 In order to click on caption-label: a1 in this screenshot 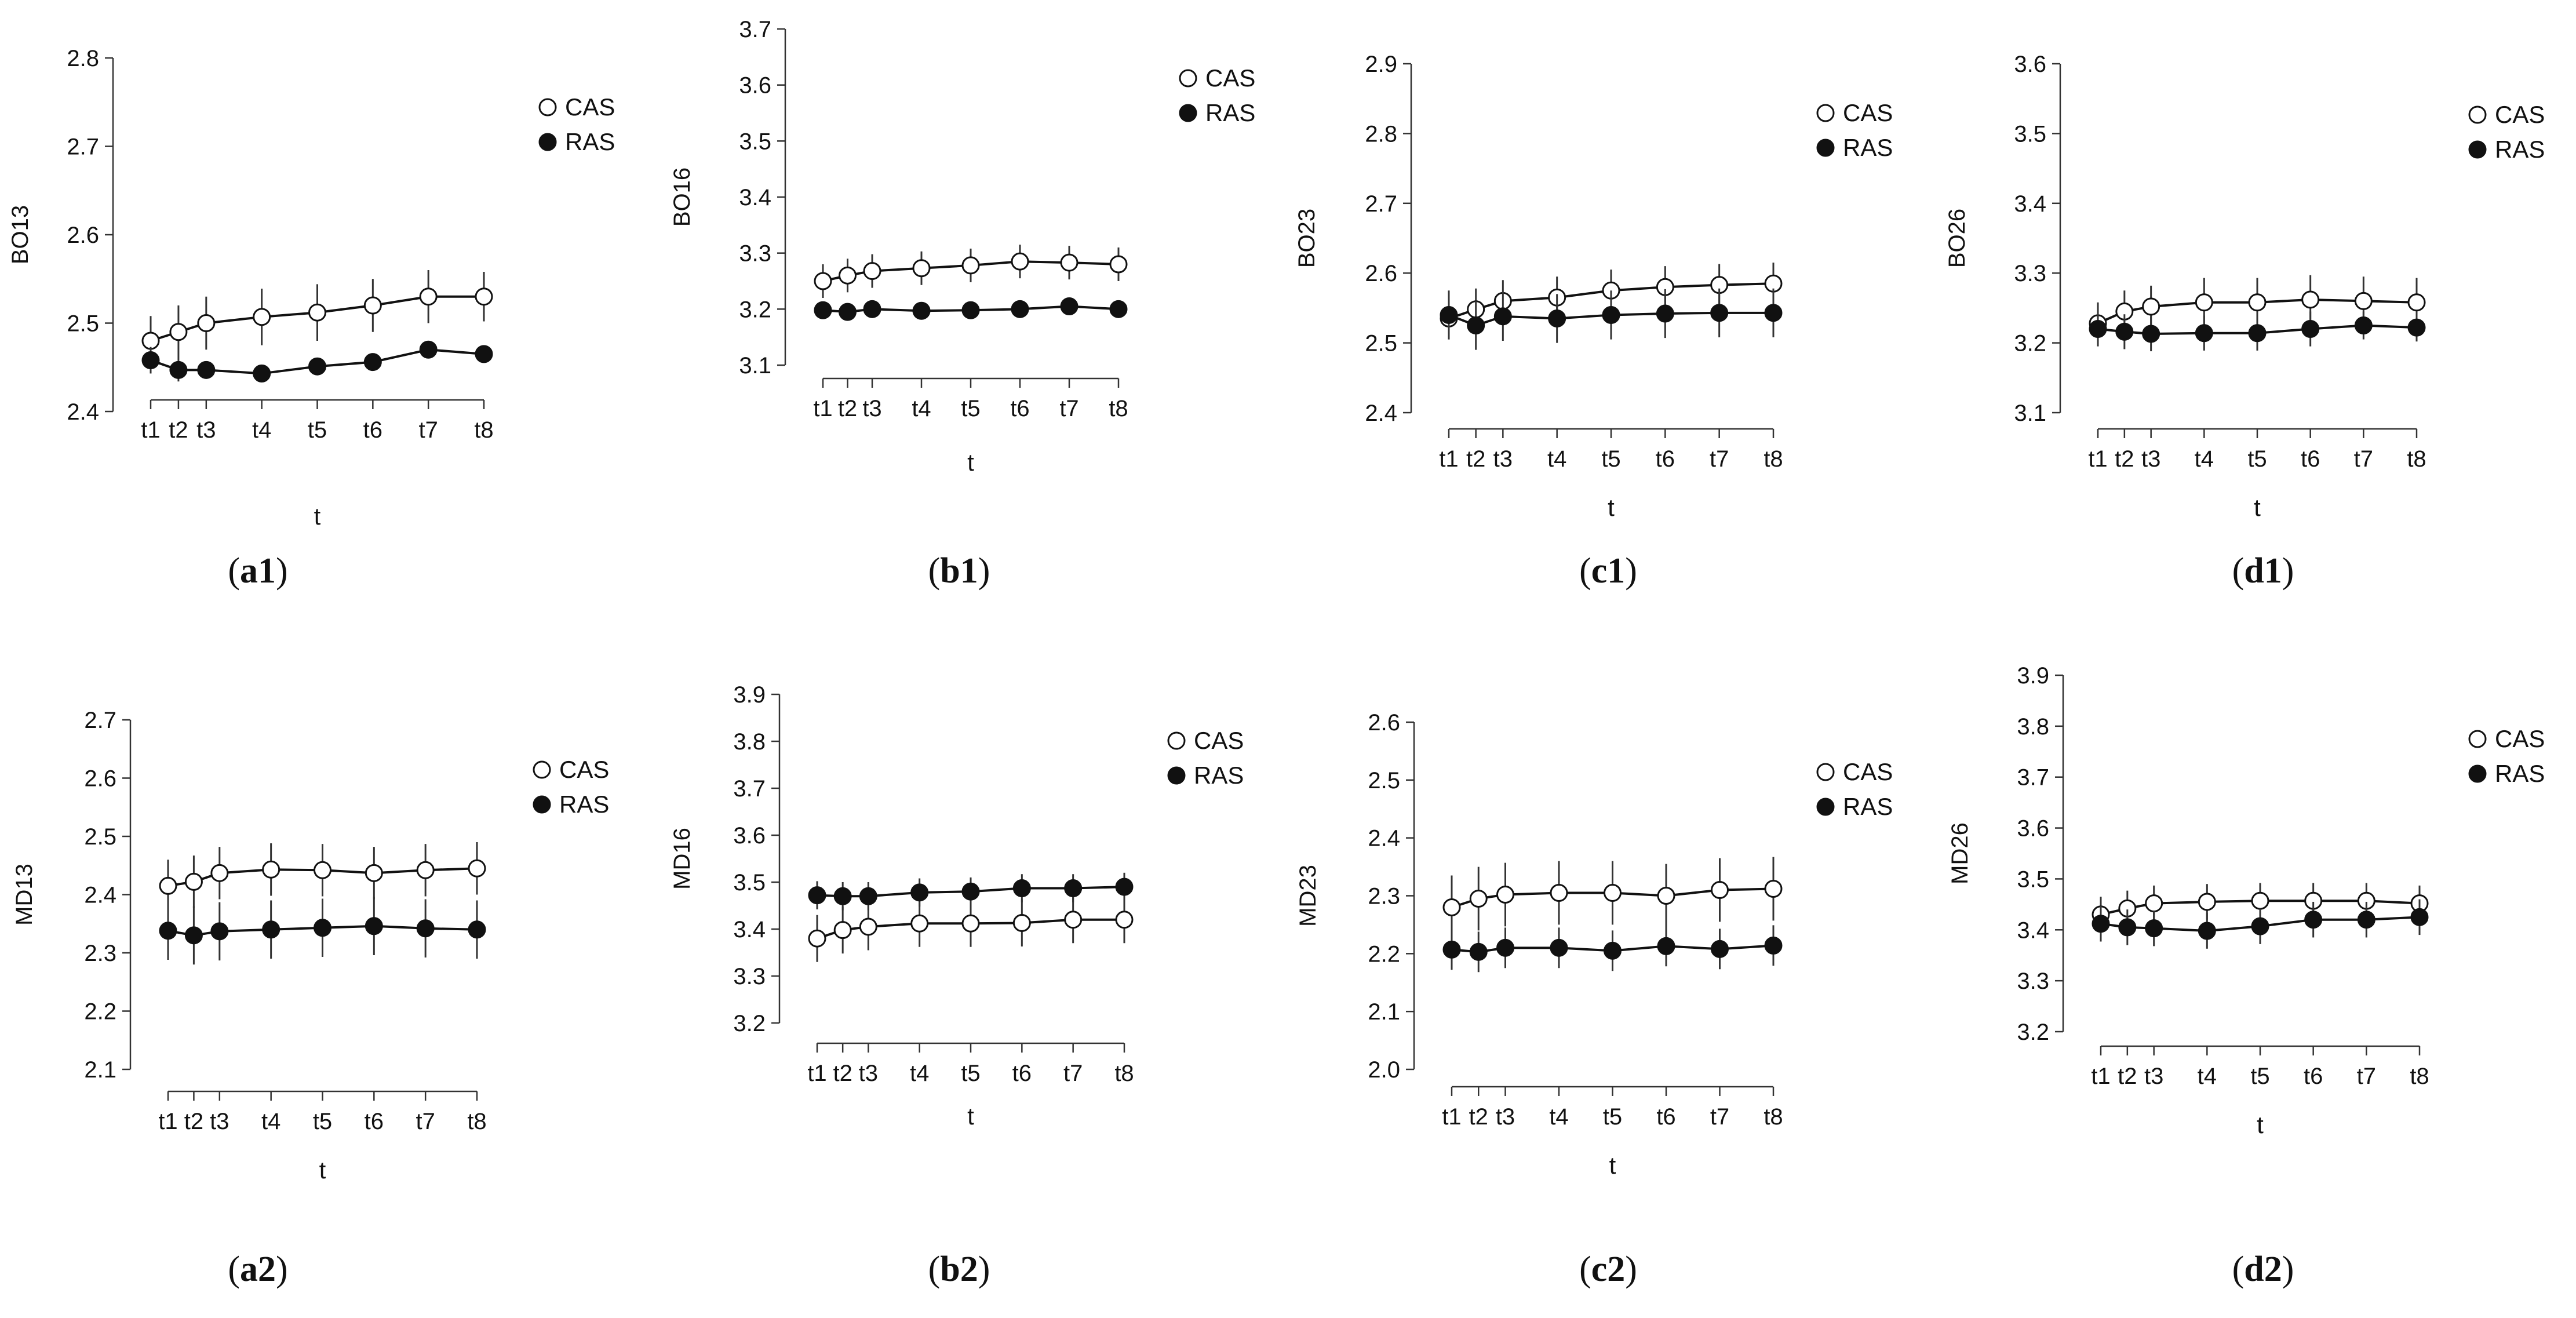, I will do `click(258, 571)`.